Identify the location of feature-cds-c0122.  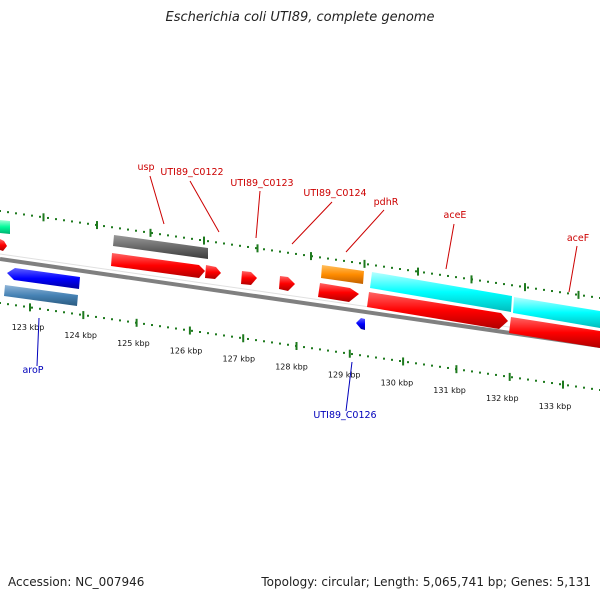
(213, 272).